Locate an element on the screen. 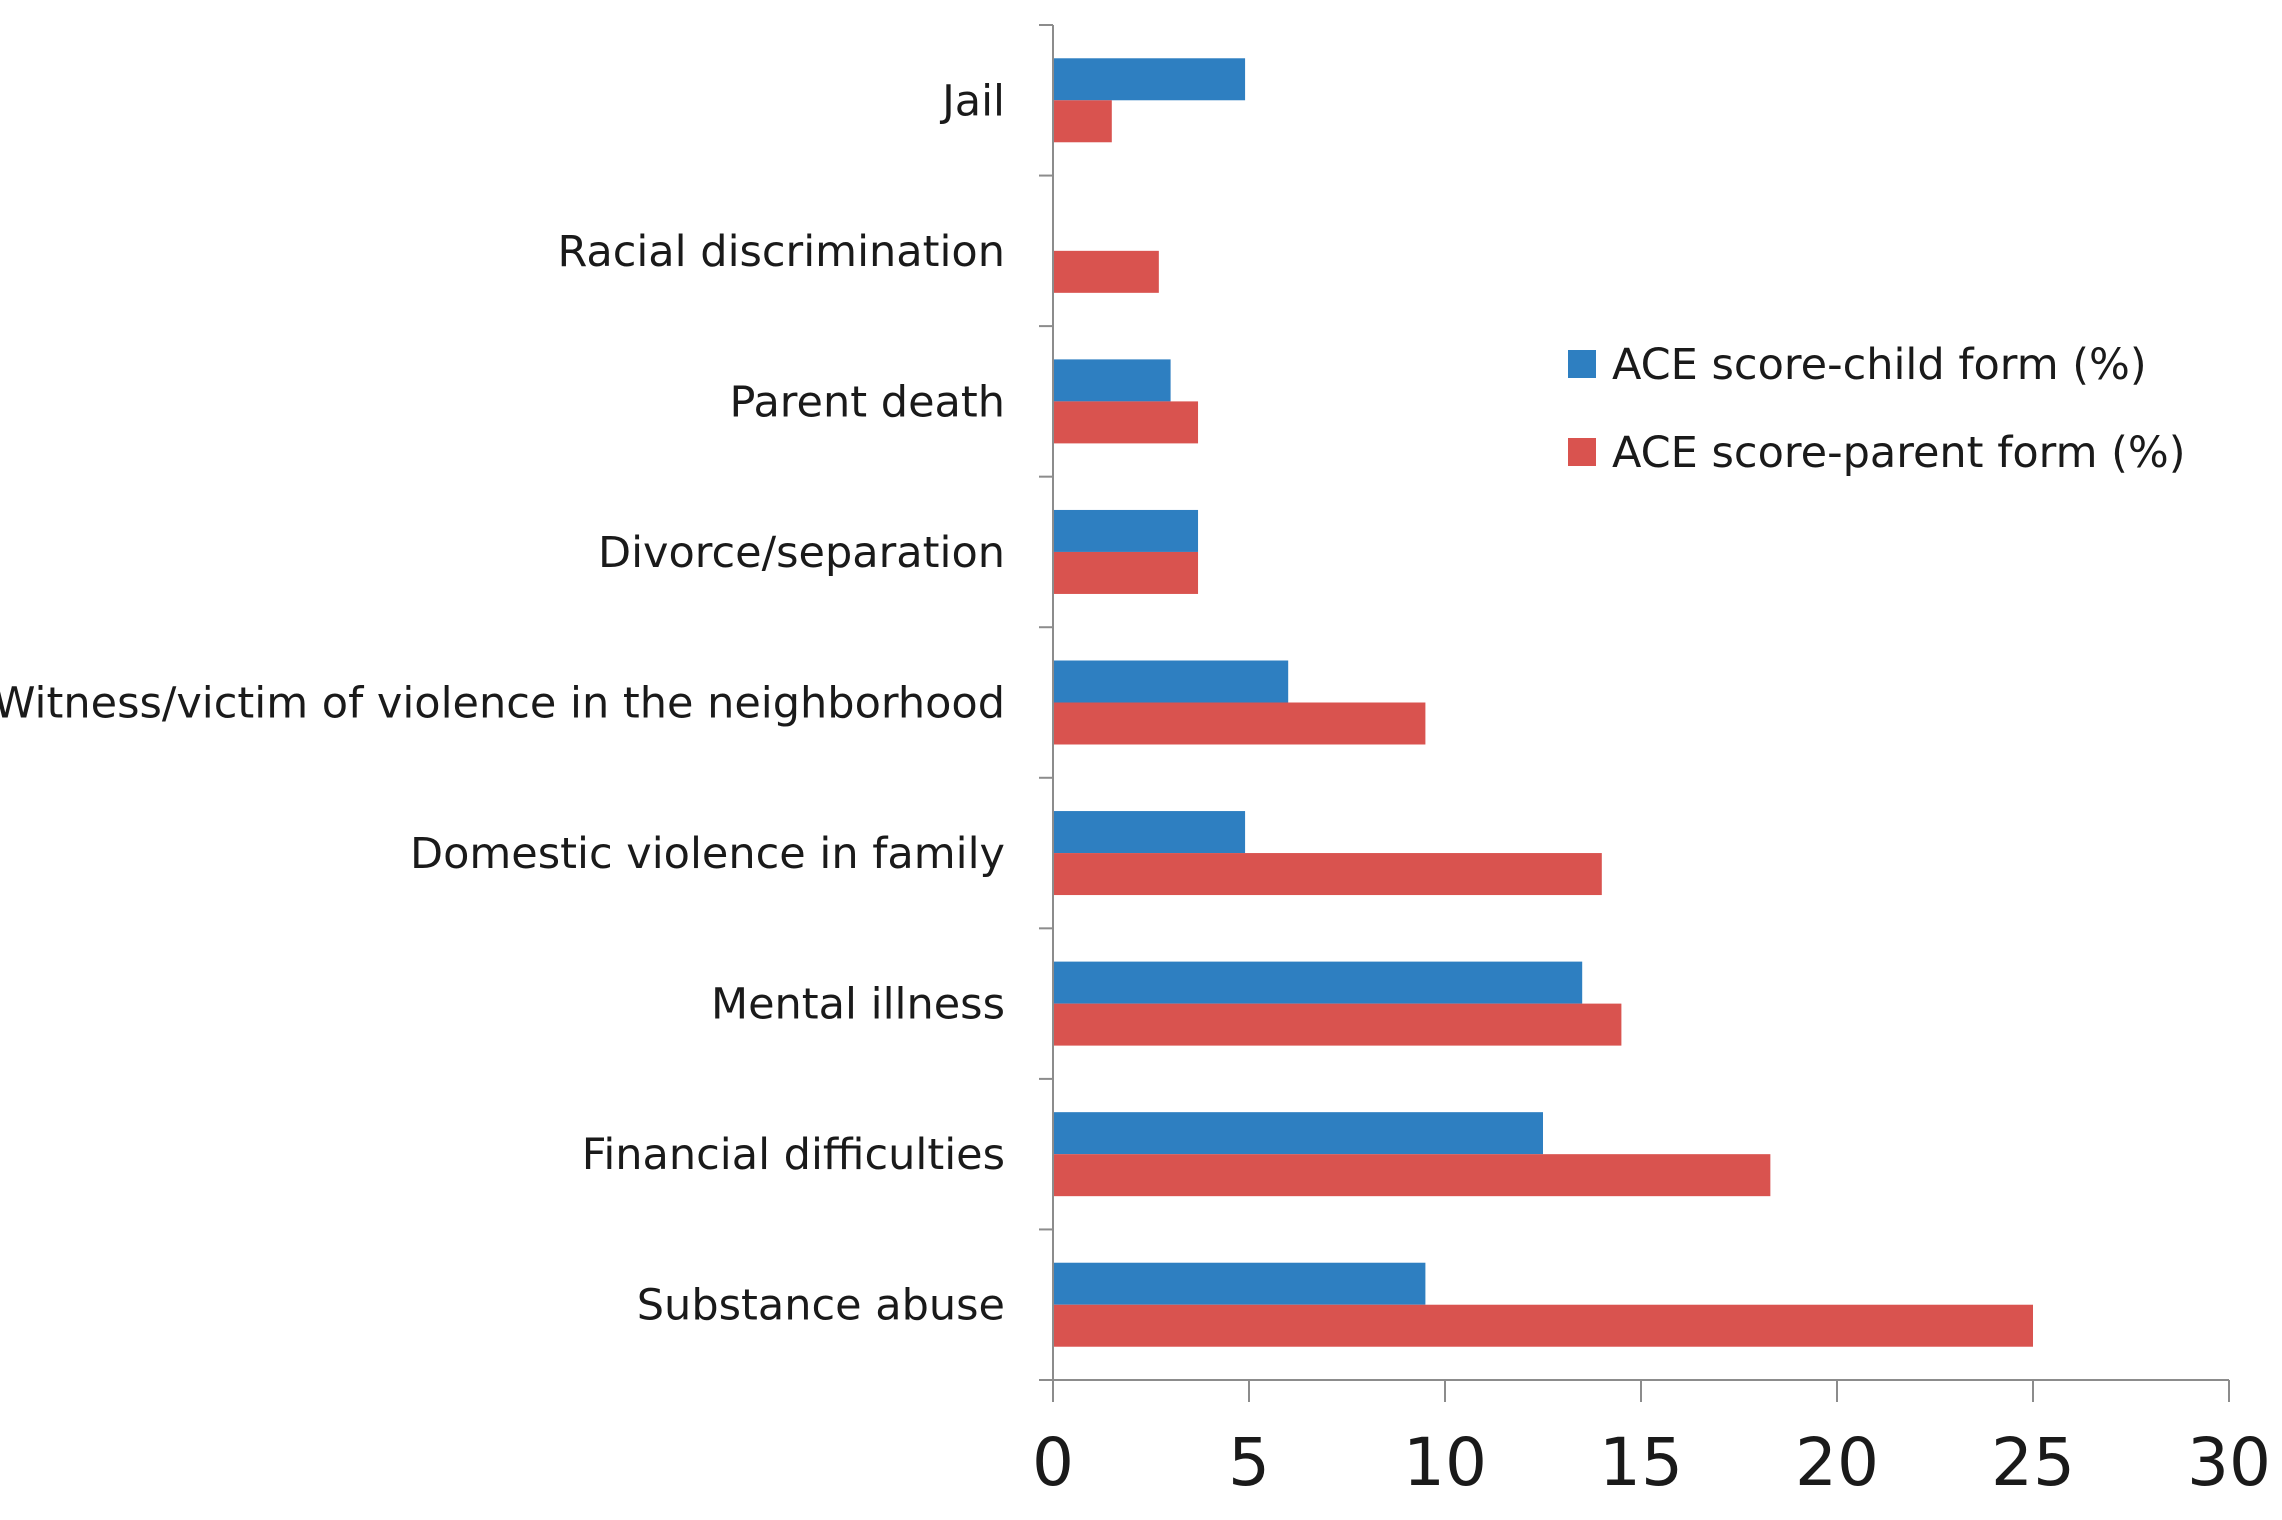  bar-child-substance-abuse is located at coordinates (1239, 1283).